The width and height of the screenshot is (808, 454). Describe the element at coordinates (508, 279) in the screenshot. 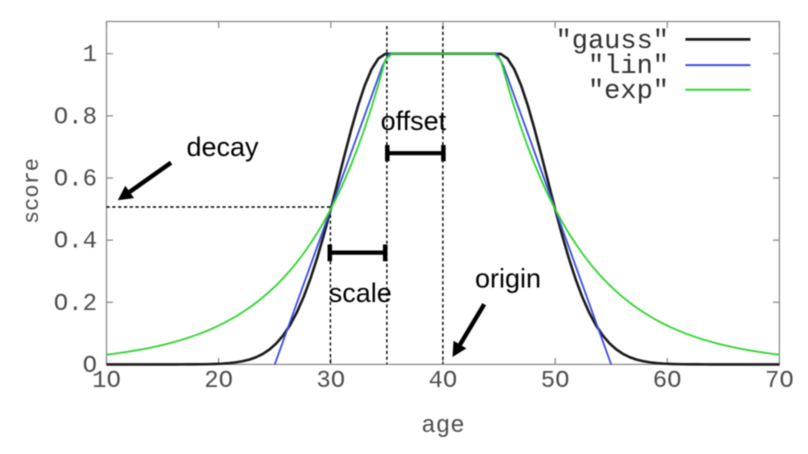

I see `svg-text: origin` at that location.